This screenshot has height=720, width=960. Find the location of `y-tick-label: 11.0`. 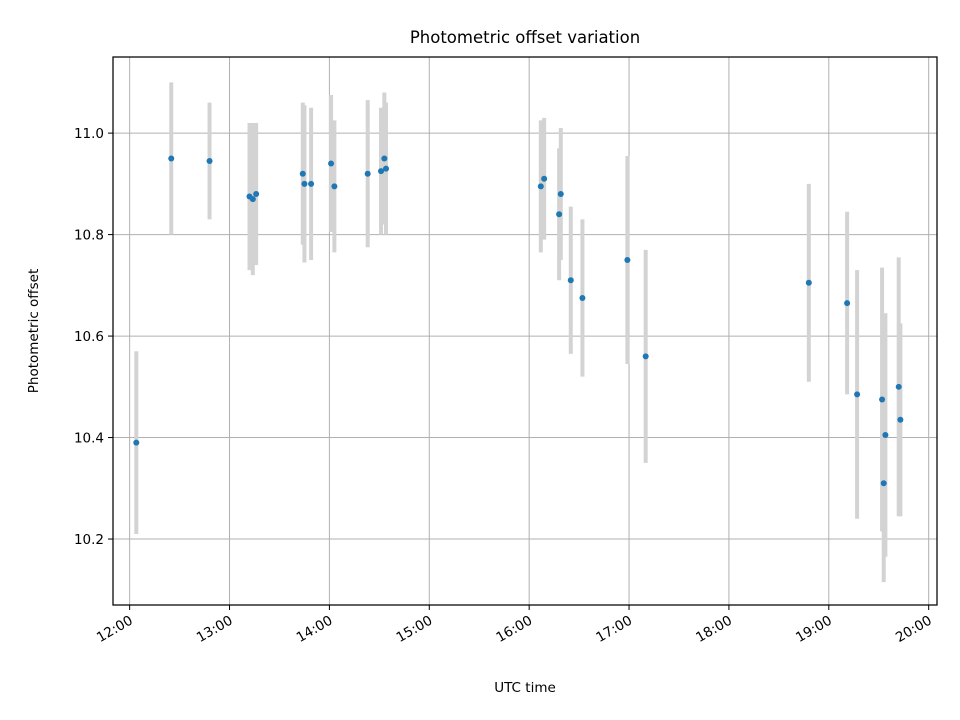

y-tick-label: 11.0 is located at coordinates (89, 134).